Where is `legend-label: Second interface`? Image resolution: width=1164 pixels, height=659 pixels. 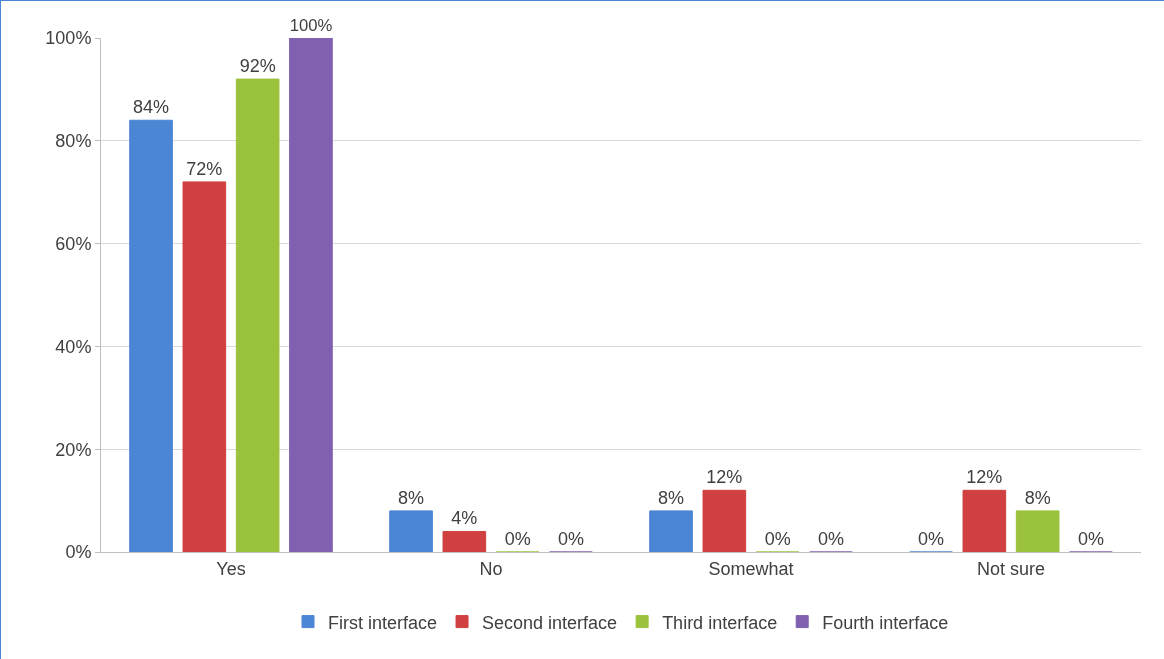 legend-label: Second interface is located at coordinates (550, 622).